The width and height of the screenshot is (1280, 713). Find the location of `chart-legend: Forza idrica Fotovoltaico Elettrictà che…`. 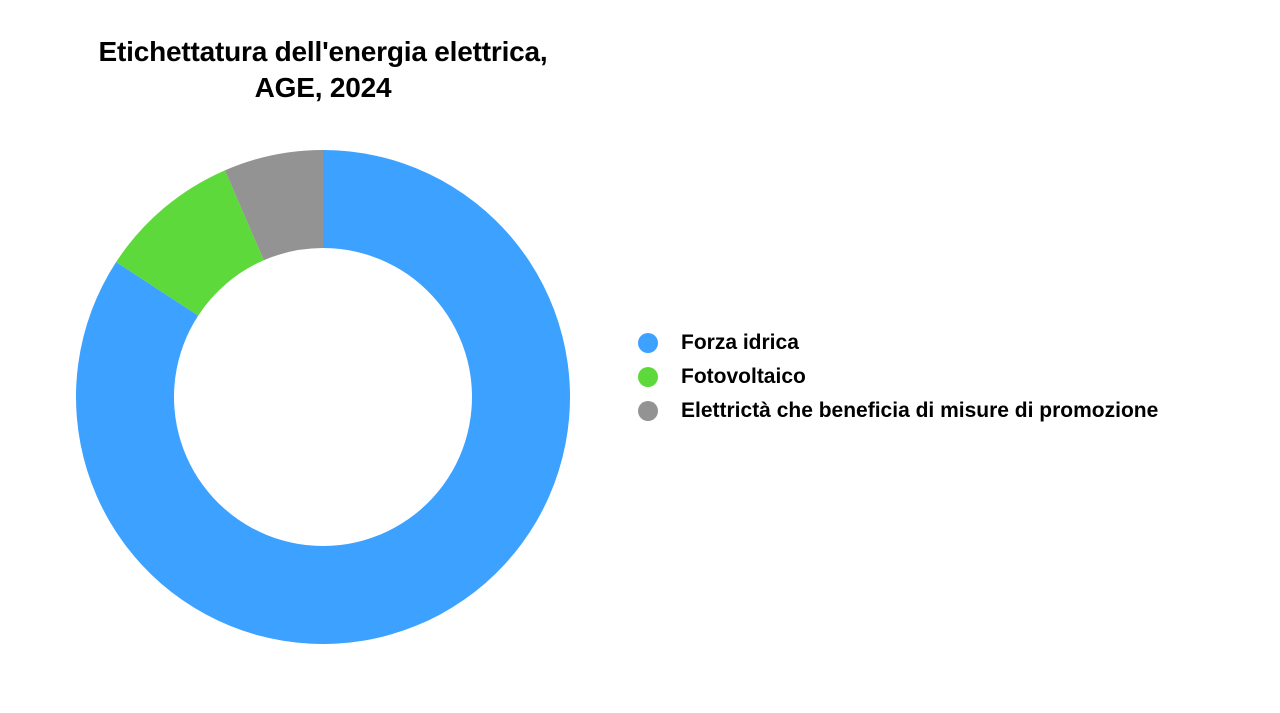

chart-legend: Forza idrica Fotovoltaico Elettrictà che… is located at coordinates (898, 377).